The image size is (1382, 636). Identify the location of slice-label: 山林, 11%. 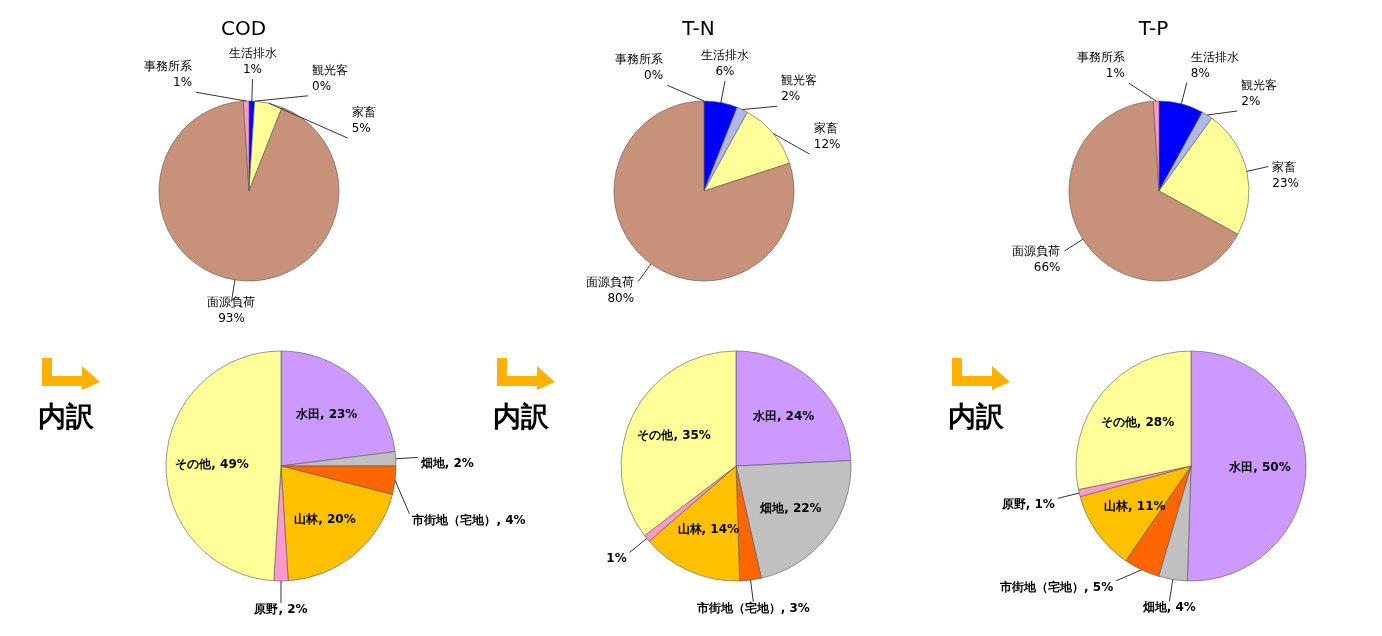
(1135, 506).